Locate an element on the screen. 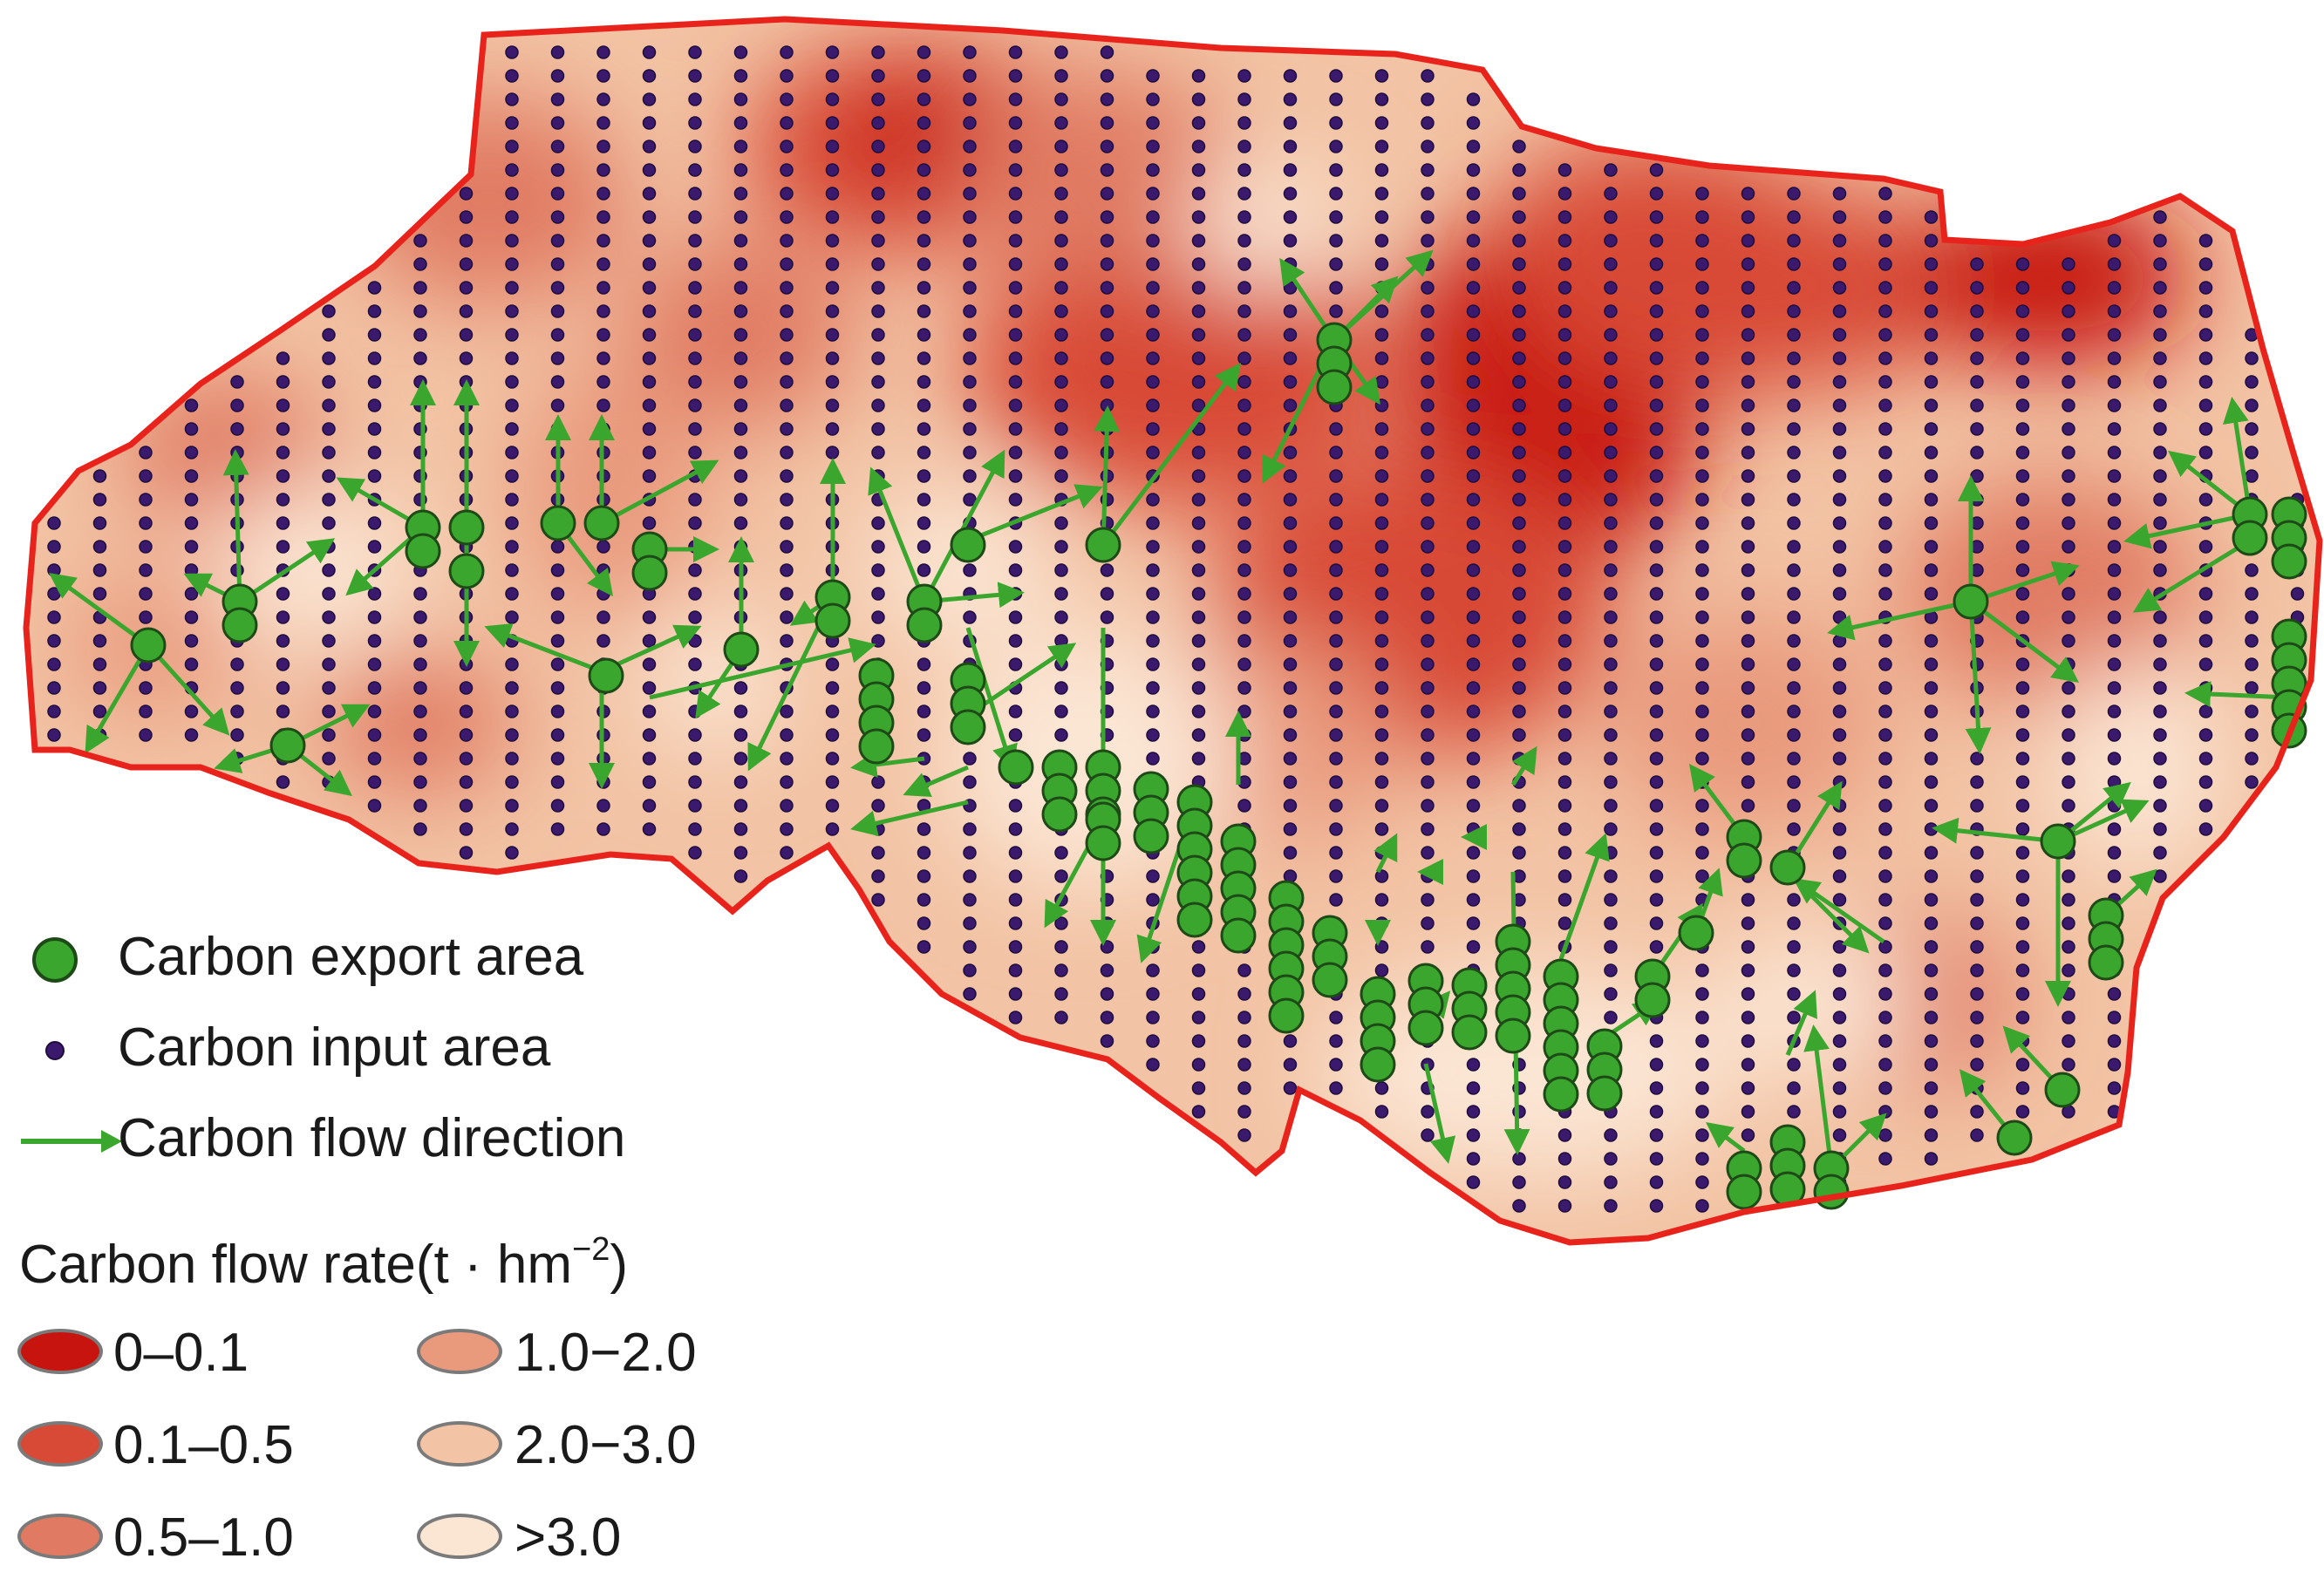 The image size is (2324, 1579). class-swatch is located at coordinates (459, 1537).